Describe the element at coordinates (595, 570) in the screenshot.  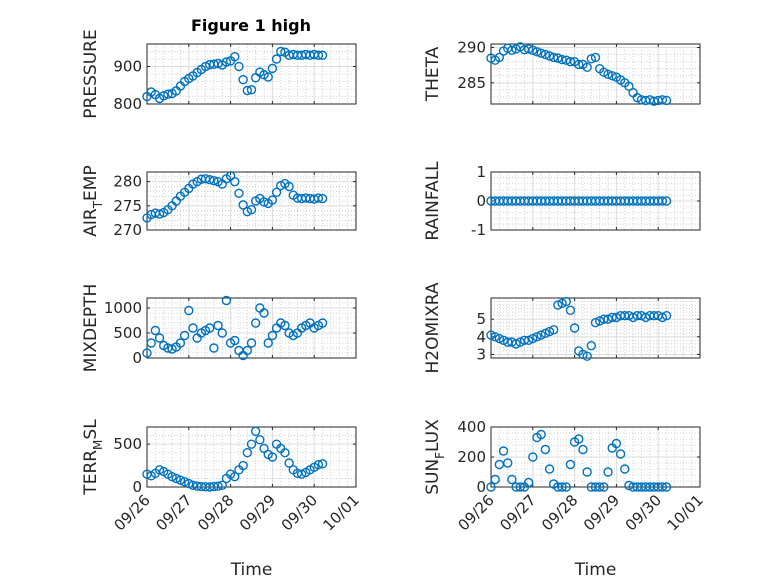
I see `x-axis-label: Time` at that location.